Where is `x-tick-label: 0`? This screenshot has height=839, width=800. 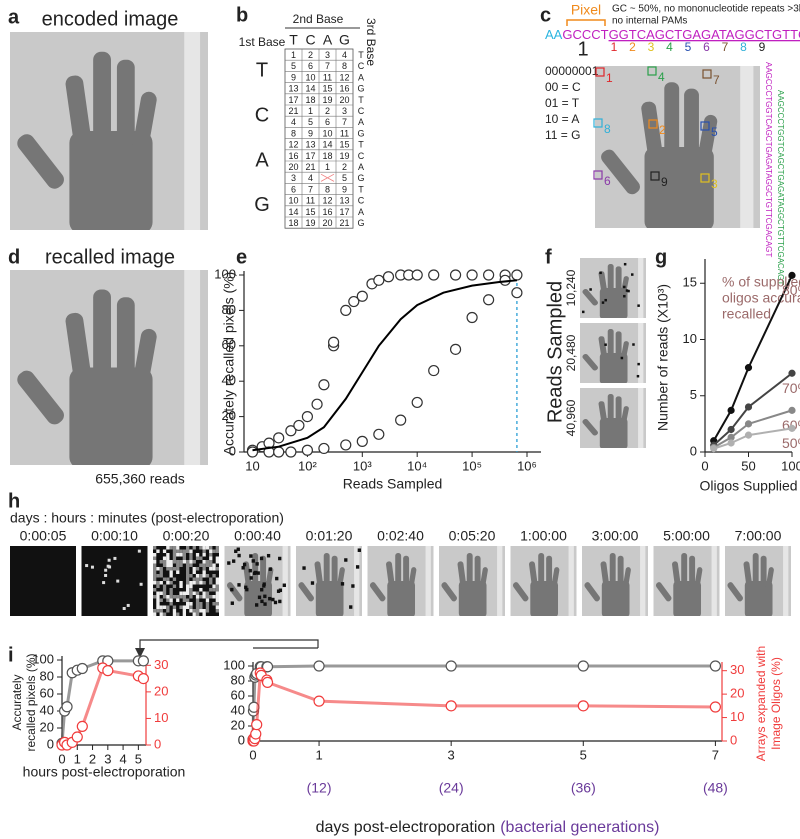 x-tick-label: 0 is located at coordinates (252, 754).